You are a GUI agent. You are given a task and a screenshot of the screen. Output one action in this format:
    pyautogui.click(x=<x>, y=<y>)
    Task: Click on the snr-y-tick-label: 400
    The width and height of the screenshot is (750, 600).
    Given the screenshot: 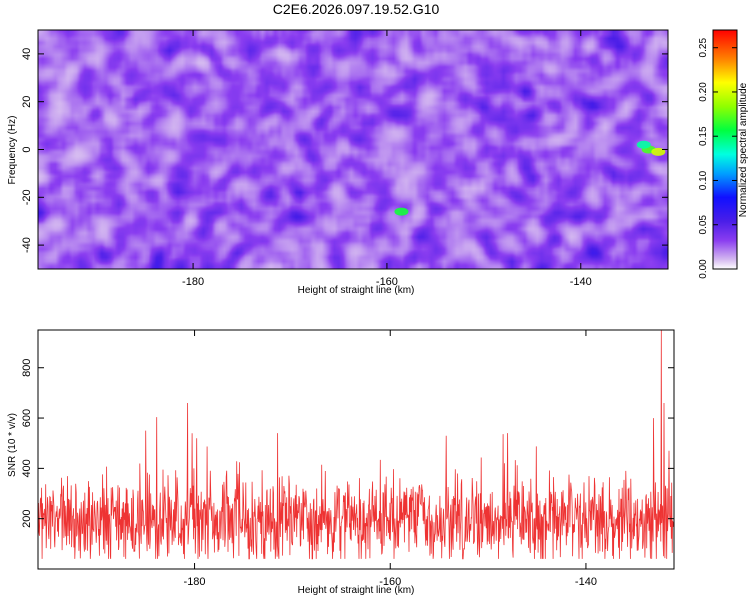 What is the action you would take?
    pyautogui.click(x=27, y=468)
    